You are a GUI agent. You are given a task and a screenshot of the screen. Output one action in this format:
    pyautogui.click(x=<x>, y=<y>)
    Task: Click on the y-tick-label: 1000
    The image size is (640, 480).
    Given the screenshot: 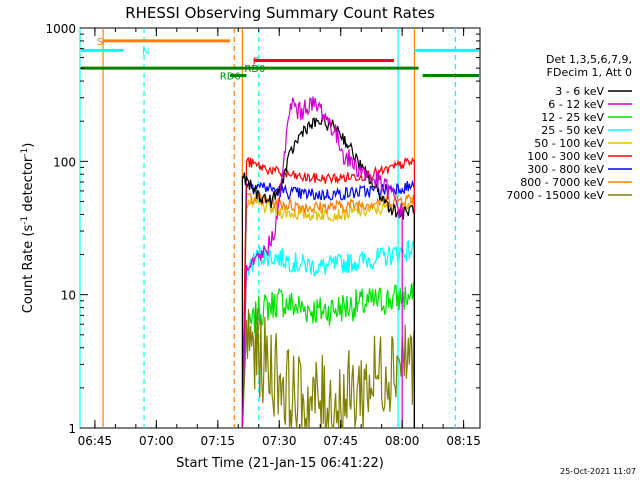 What is the action you would take?
    pyautogui.click(x=60, y=29)
    